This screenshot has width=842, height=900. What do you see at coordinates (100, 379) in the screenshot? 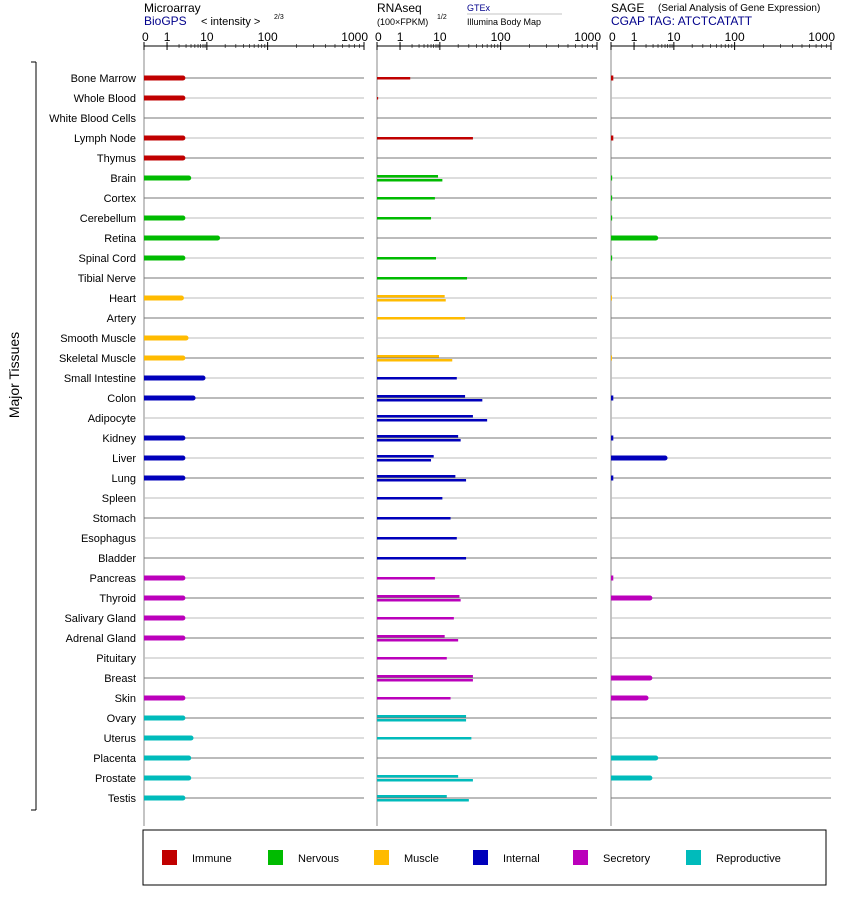
I see `tissue-label: Small Intestine` at bounding box center [100, 379].